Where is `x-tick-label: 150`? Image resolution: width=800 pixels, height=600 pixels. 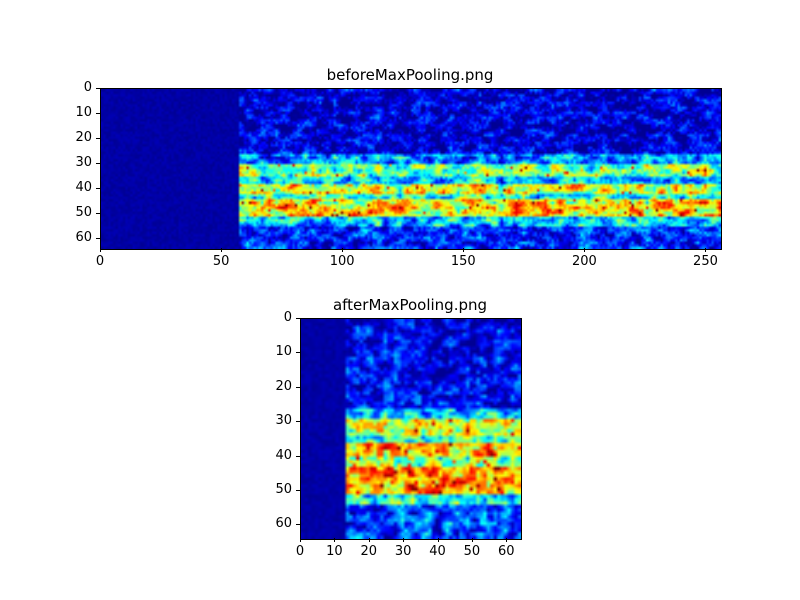 x-tick-label: 150 is located at coordinates (463, 261).